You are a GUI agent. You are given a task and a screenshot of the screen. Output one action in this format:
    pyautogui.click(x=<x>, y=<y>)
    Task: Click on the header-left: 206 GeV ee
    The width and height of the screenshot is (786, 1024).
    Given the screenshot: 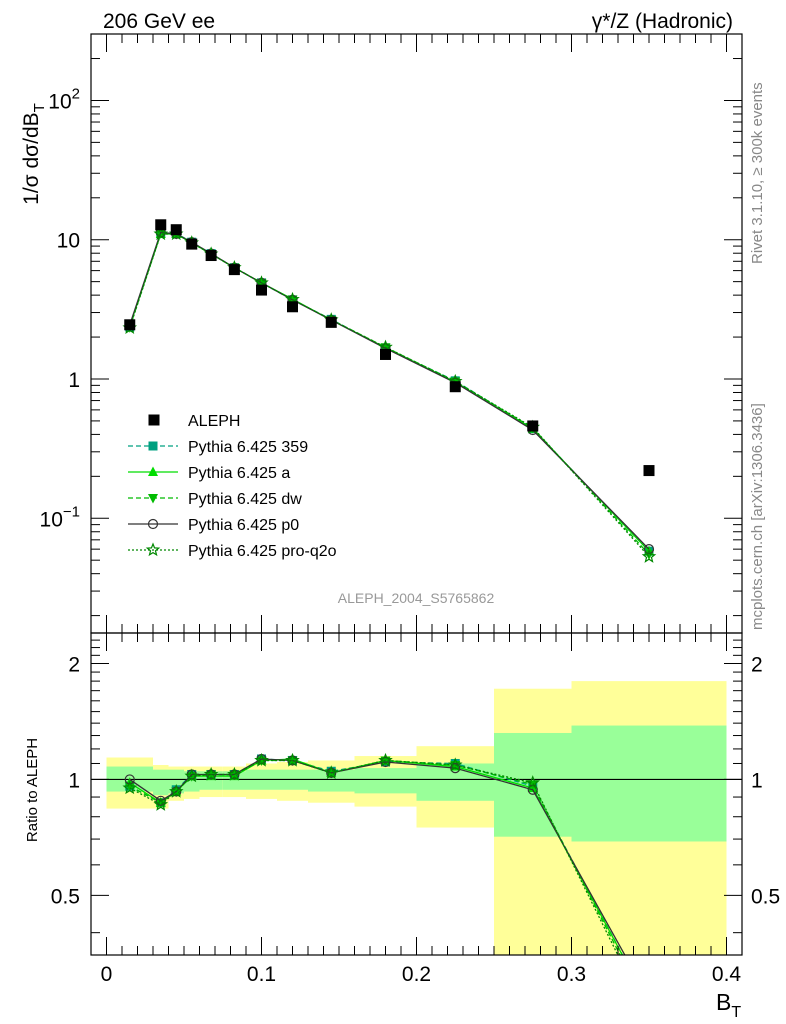 What is the action you would take?
    pyautogui.click(x=159, y=21)
    